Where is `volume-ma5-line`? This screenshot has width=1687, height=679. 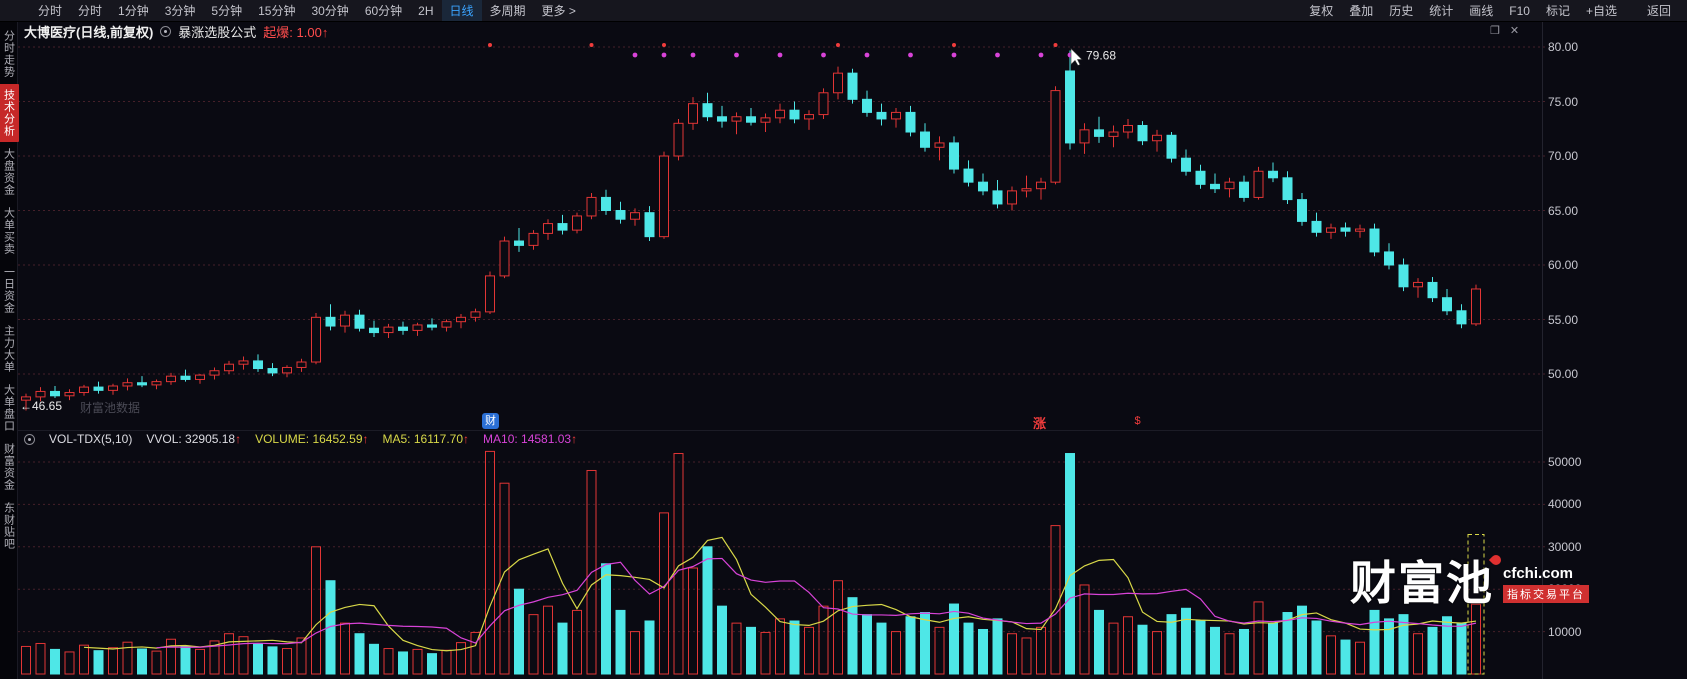 volume-ma5-line is located at coordinates (780, 594).